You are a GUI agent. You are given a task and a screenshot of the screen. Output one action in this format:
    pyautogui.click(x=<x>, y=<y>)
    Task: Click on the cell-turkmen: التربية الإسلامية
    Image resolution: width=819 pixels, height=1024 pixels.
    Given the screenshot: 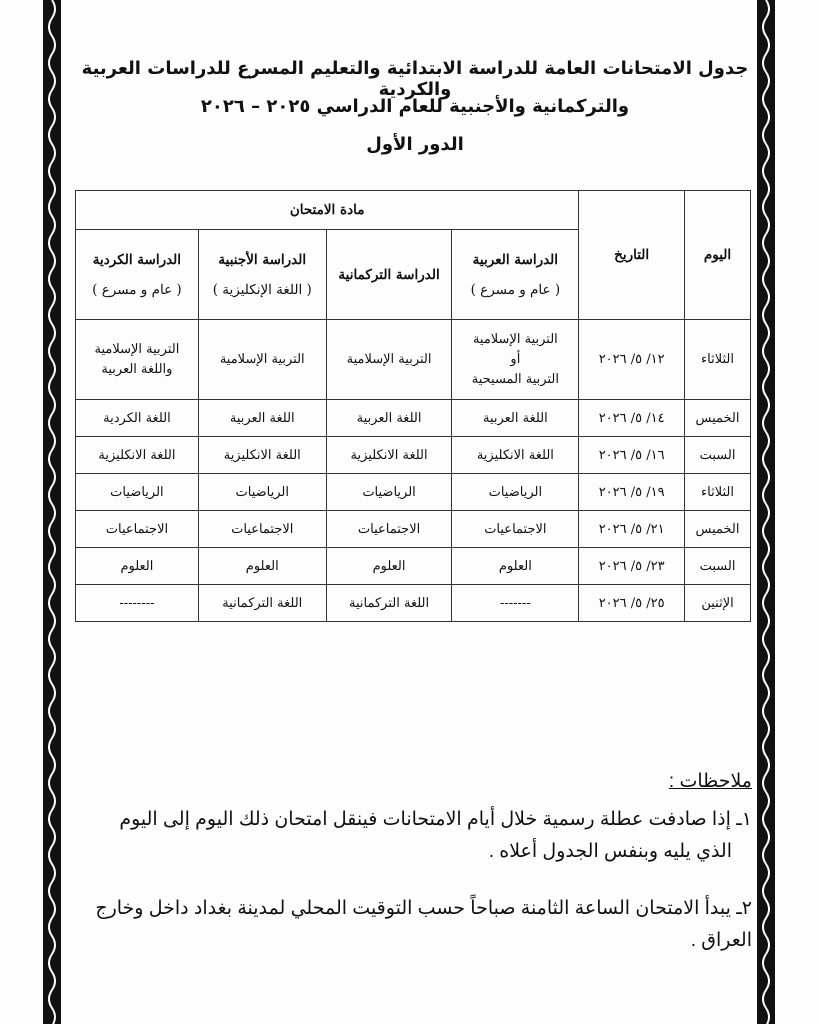 What is the action you would take?
    pyautogui.click(x=389, y=359)
    